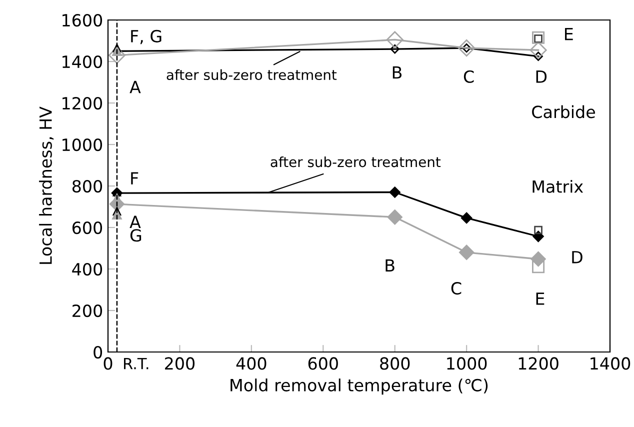 Image resolution: width=634 pixels, height=427 pixels. Describe the element at coordinates (87, 227) in the screenshot. I see `y-tick-label: 600` at that location.